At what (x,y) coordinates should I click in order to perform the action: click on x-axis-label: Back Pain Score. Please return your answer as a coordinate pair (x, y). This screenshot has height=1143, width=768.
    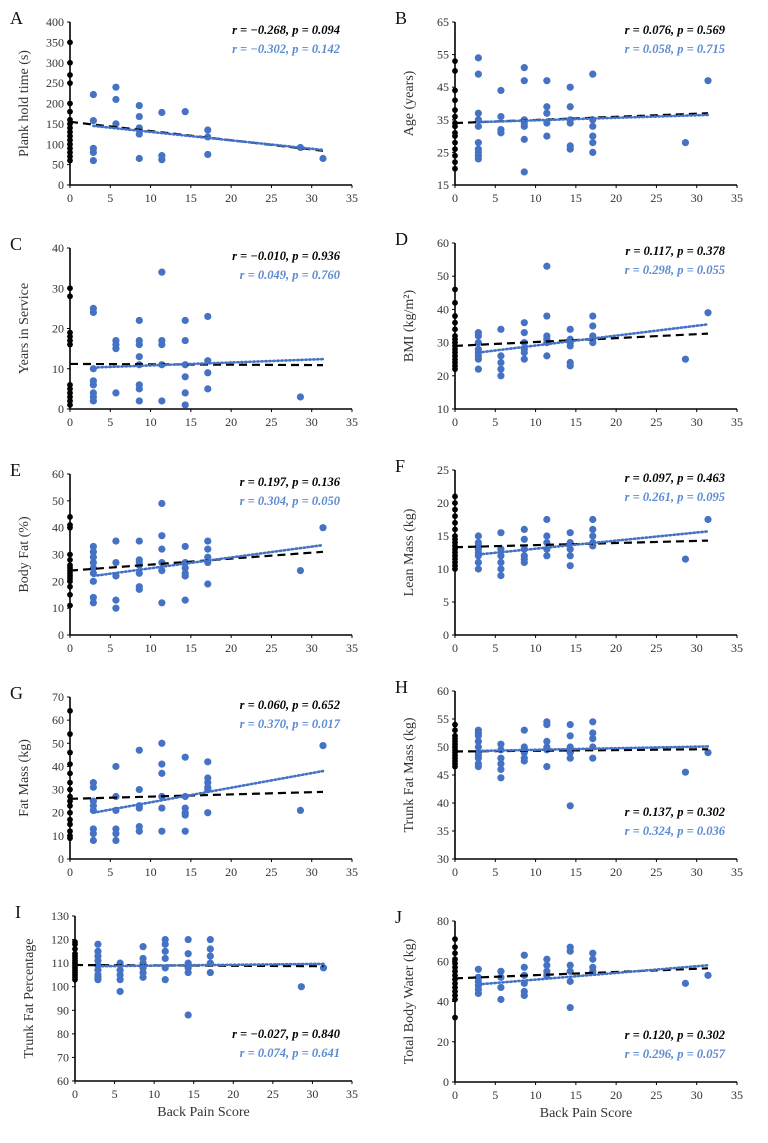
    Looking at the image, I should click on (586, 1113).